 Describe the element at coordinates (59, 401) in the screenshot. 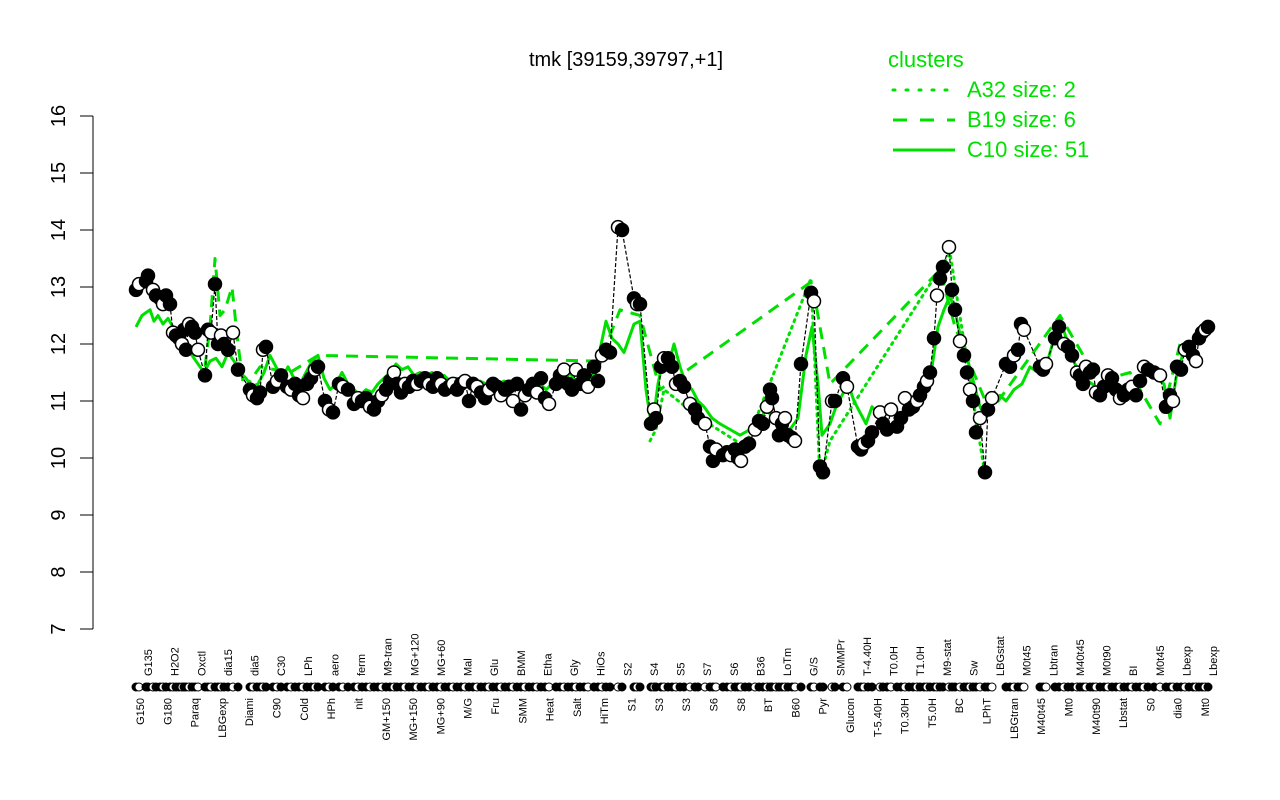

I see `y-tick-label: 11` at that location.